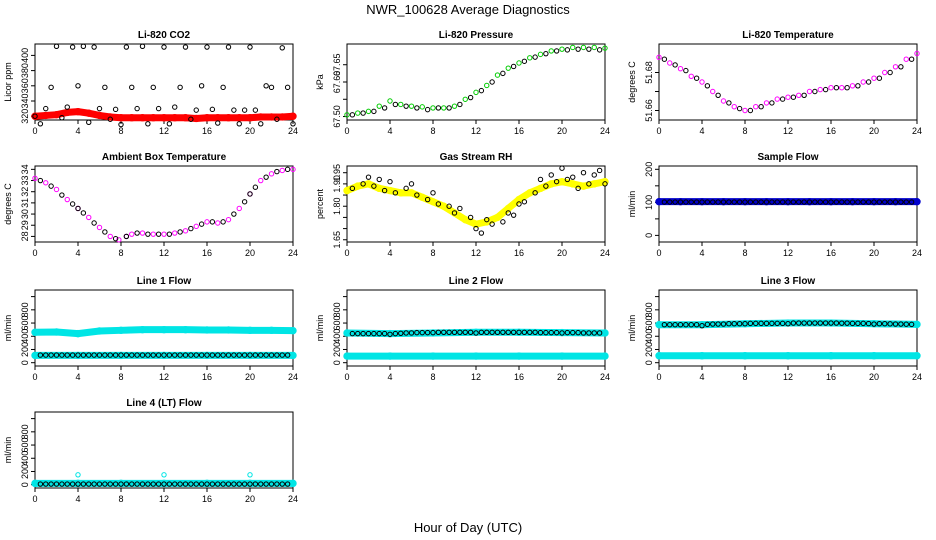 The width and height of the screenshot is (936, 540). What do you see at coordinates (25, 116) in the screenshot?
I see `y-tick-label: 320` at bounding box center [25, 116].